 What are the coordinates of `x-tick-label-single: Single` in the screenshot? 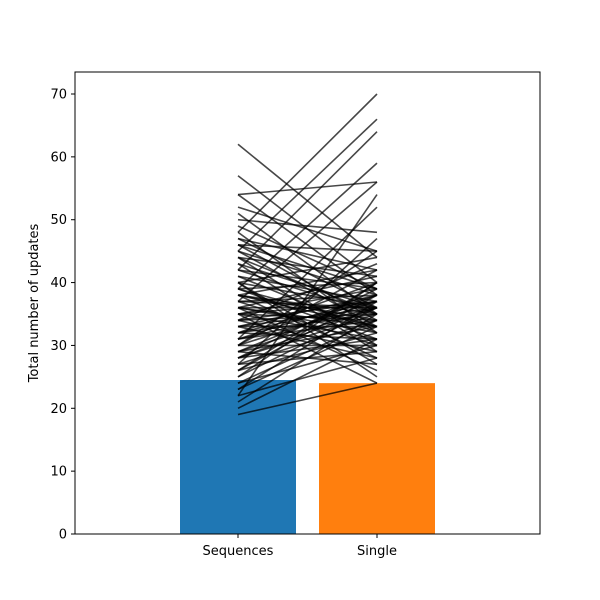 It's located at (377, 551).